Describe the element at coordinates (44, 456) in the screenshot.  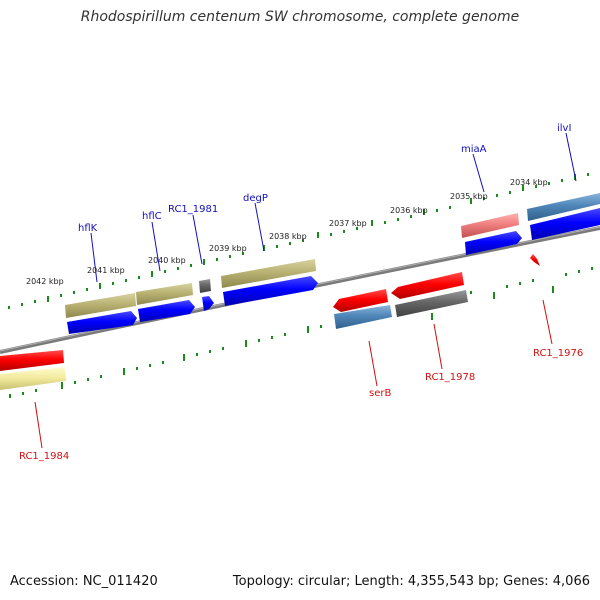
I see `gene-label-RC1_1984: RC1_1984` at that location.